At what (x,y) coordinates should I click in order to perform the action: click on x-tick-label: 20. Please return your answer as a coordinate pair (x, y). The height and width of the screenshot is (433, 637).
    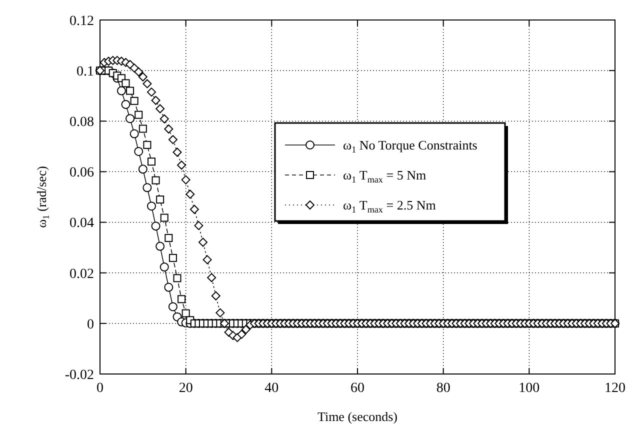
    Looking at the image, I should click on (185, 388).